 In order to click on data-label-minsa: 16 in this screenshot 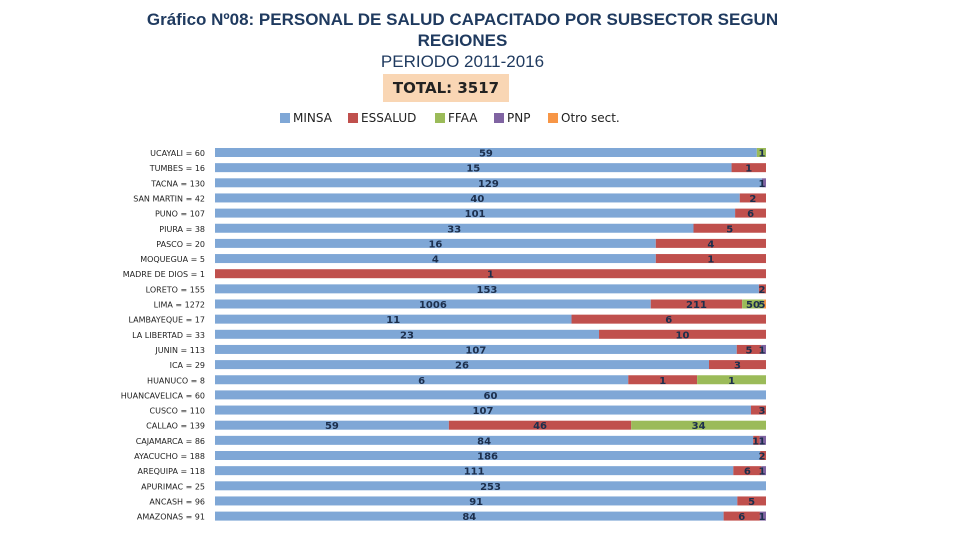, I will do `click(435, 244)`.